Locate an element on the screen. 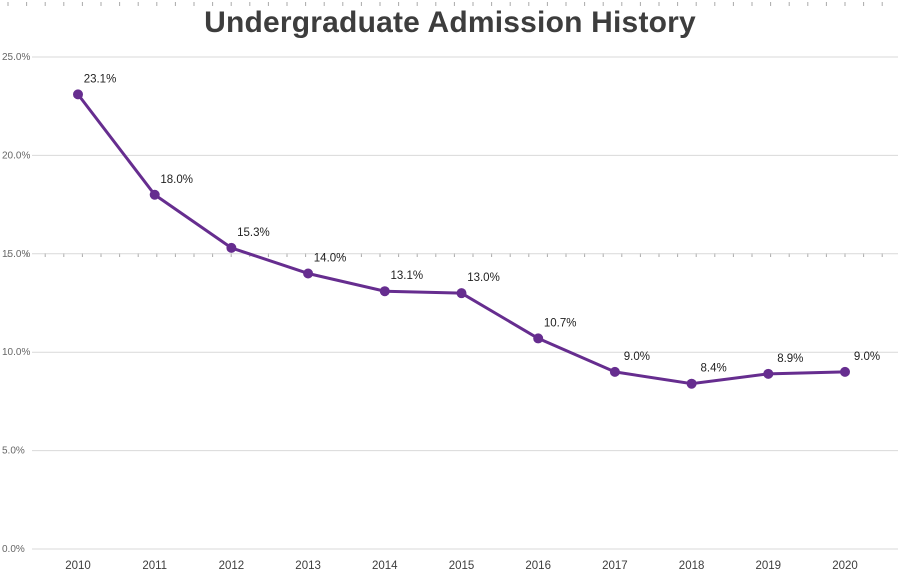 The width and height of the screenshot is (900, 577). x-axis-tick-label: 2013 is located at coordinates (308, 566).